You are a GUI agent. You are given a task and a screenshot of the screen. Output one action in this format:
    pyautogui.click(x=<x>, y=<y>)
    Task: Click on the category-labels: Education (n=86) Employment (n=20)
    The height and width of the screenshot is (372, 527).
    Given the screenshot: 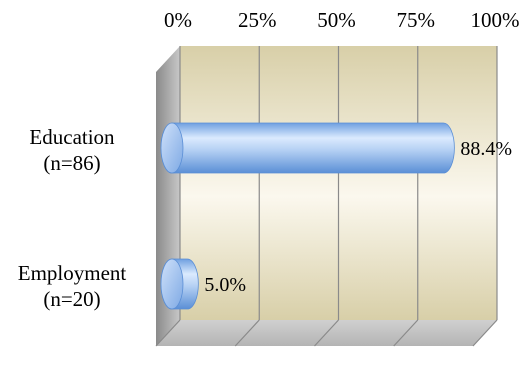 What is the action you would take?
    pyautogui.click(x=72, y=218)
    